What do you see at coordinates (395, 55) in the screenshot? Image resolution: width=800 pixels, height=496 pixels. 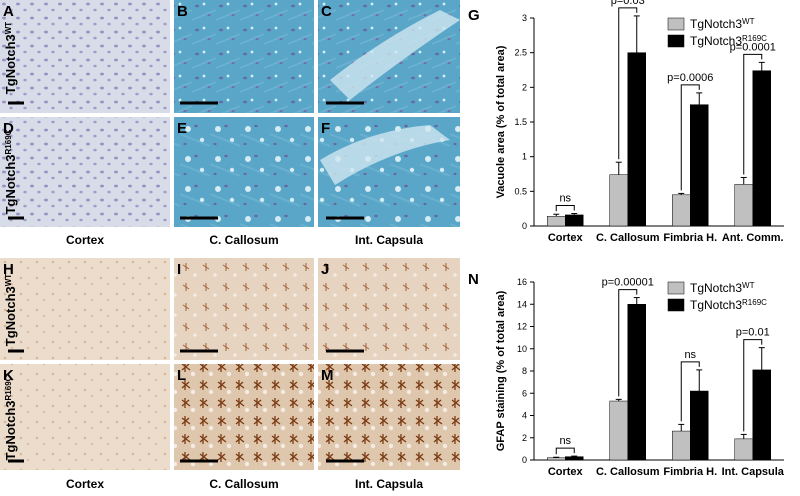 I see `tract-streak` at bounding box center [395, 55].